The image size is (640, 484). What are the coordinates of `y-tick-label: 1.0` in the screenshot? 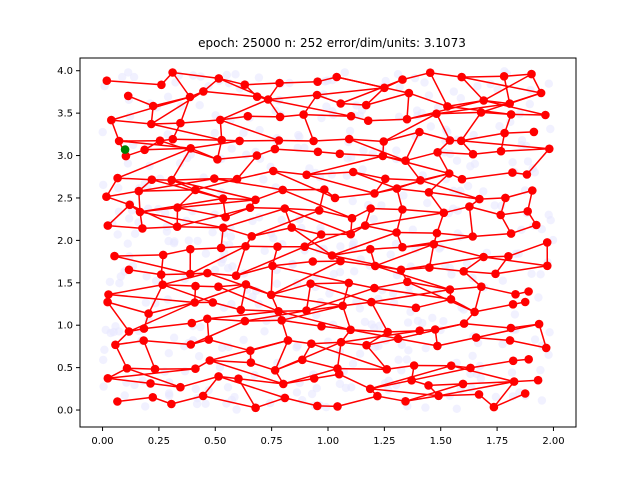 It's located at (65, 326).